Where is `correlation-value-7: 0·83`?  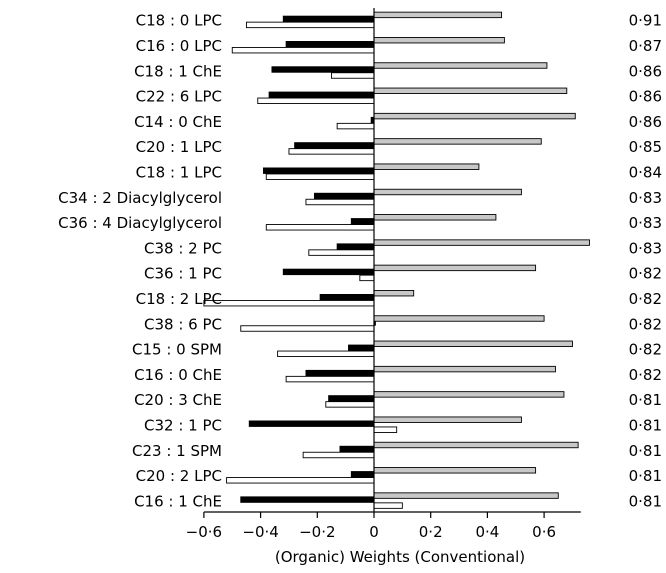 correlation-value-7: 0·83 is located at coordinates (645, 198).